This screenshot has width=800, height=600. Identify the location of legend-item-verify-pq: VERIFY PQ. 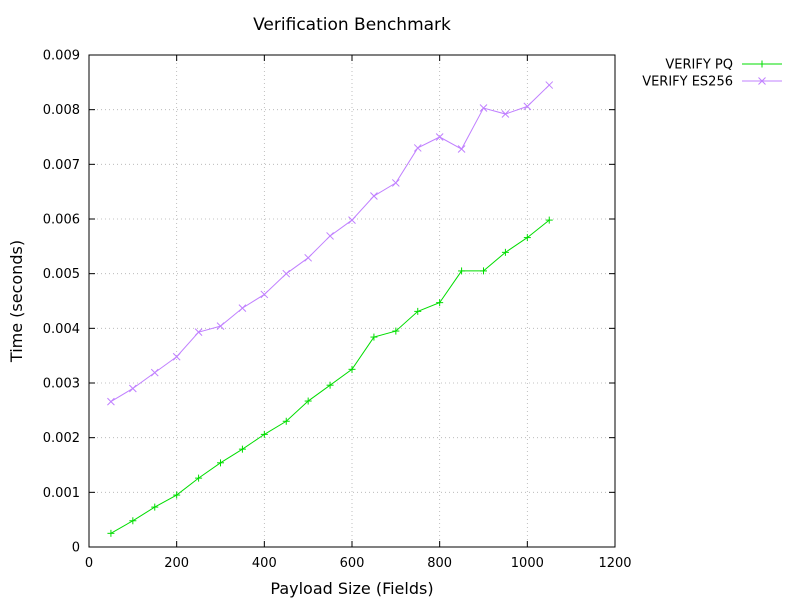
(723, 65).